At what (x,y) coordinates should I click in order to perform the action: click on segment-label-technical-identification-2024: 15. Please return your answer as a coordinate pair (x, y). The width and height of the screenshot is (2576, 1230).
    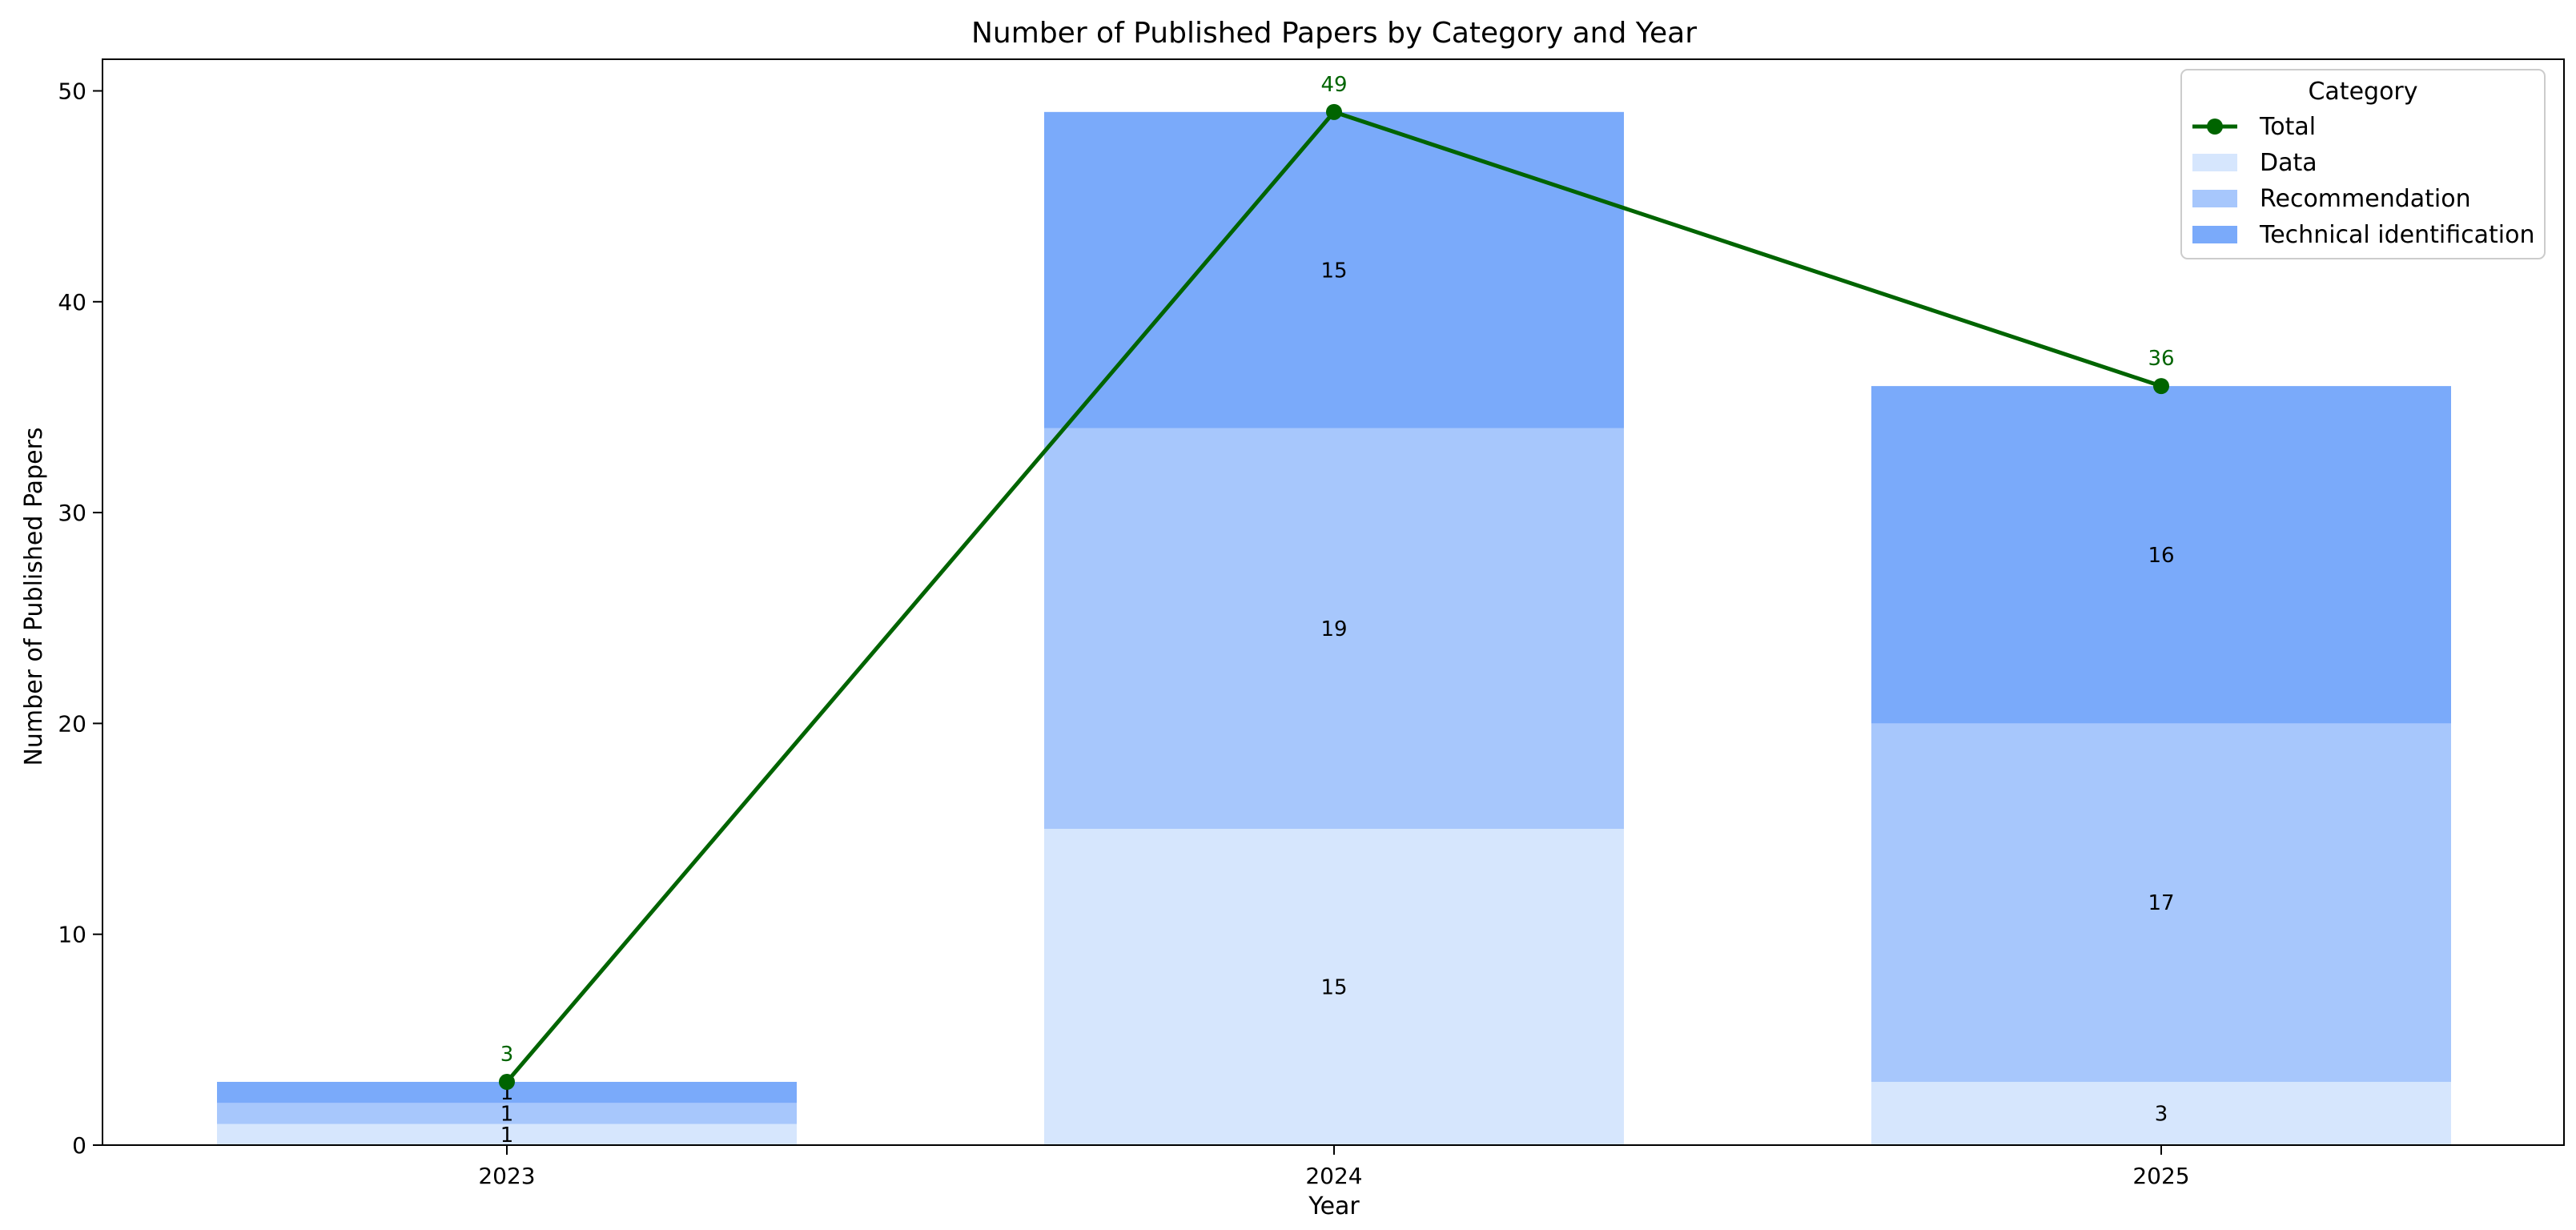
    Looking at the image, I should click on (1333, 271).